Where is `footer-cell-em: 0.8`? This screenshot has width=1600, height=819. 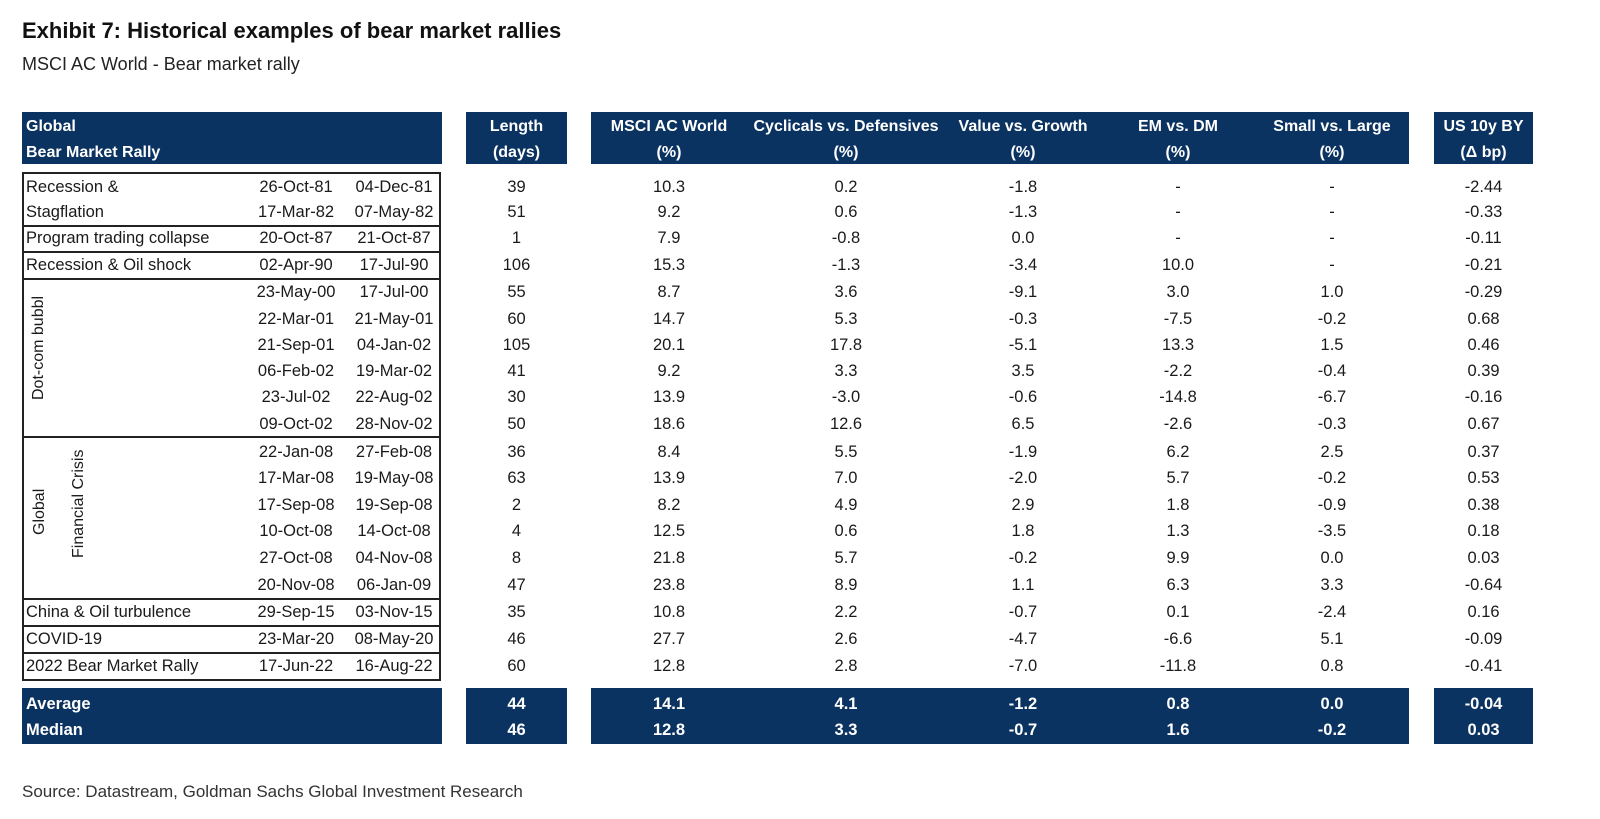
footer-cell-em: 0.8 is located at coordinates (1178, 704).